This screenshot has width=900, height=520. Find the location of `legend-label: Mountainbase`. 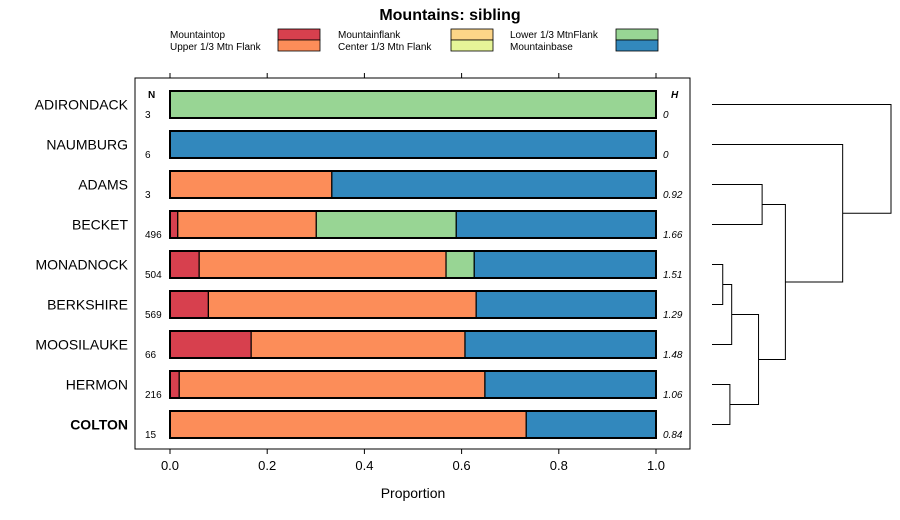

legend-label: Mountainbase is located at coordinates (541, 47).